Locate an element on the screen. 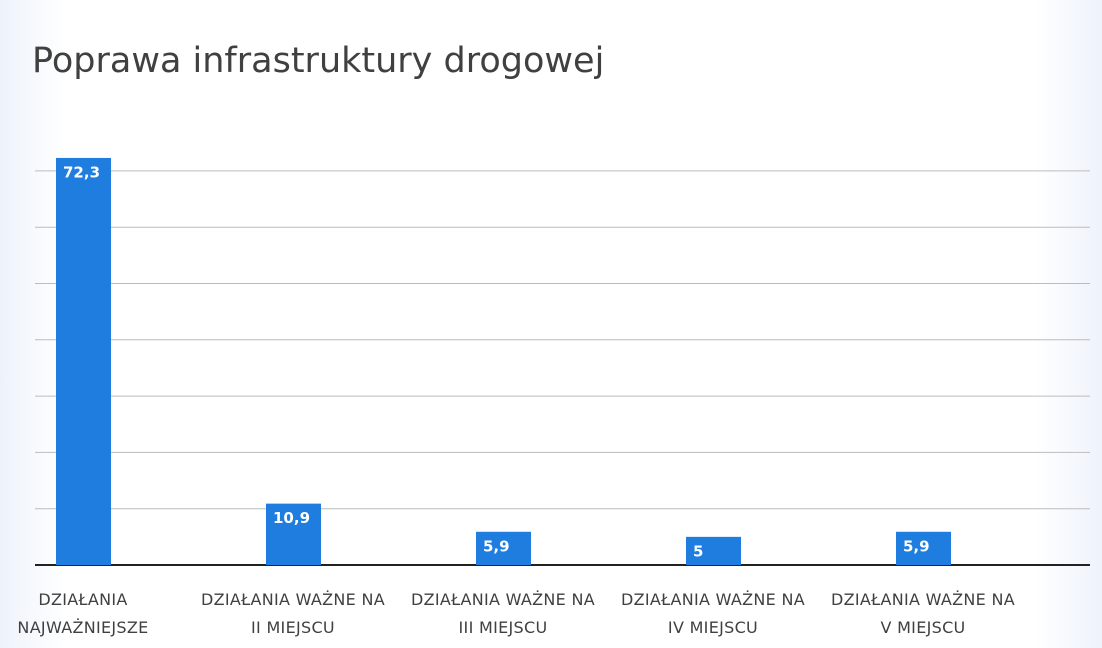 The image size is (1102, 648). value-label: 5 is located at coordinates (698, 551).